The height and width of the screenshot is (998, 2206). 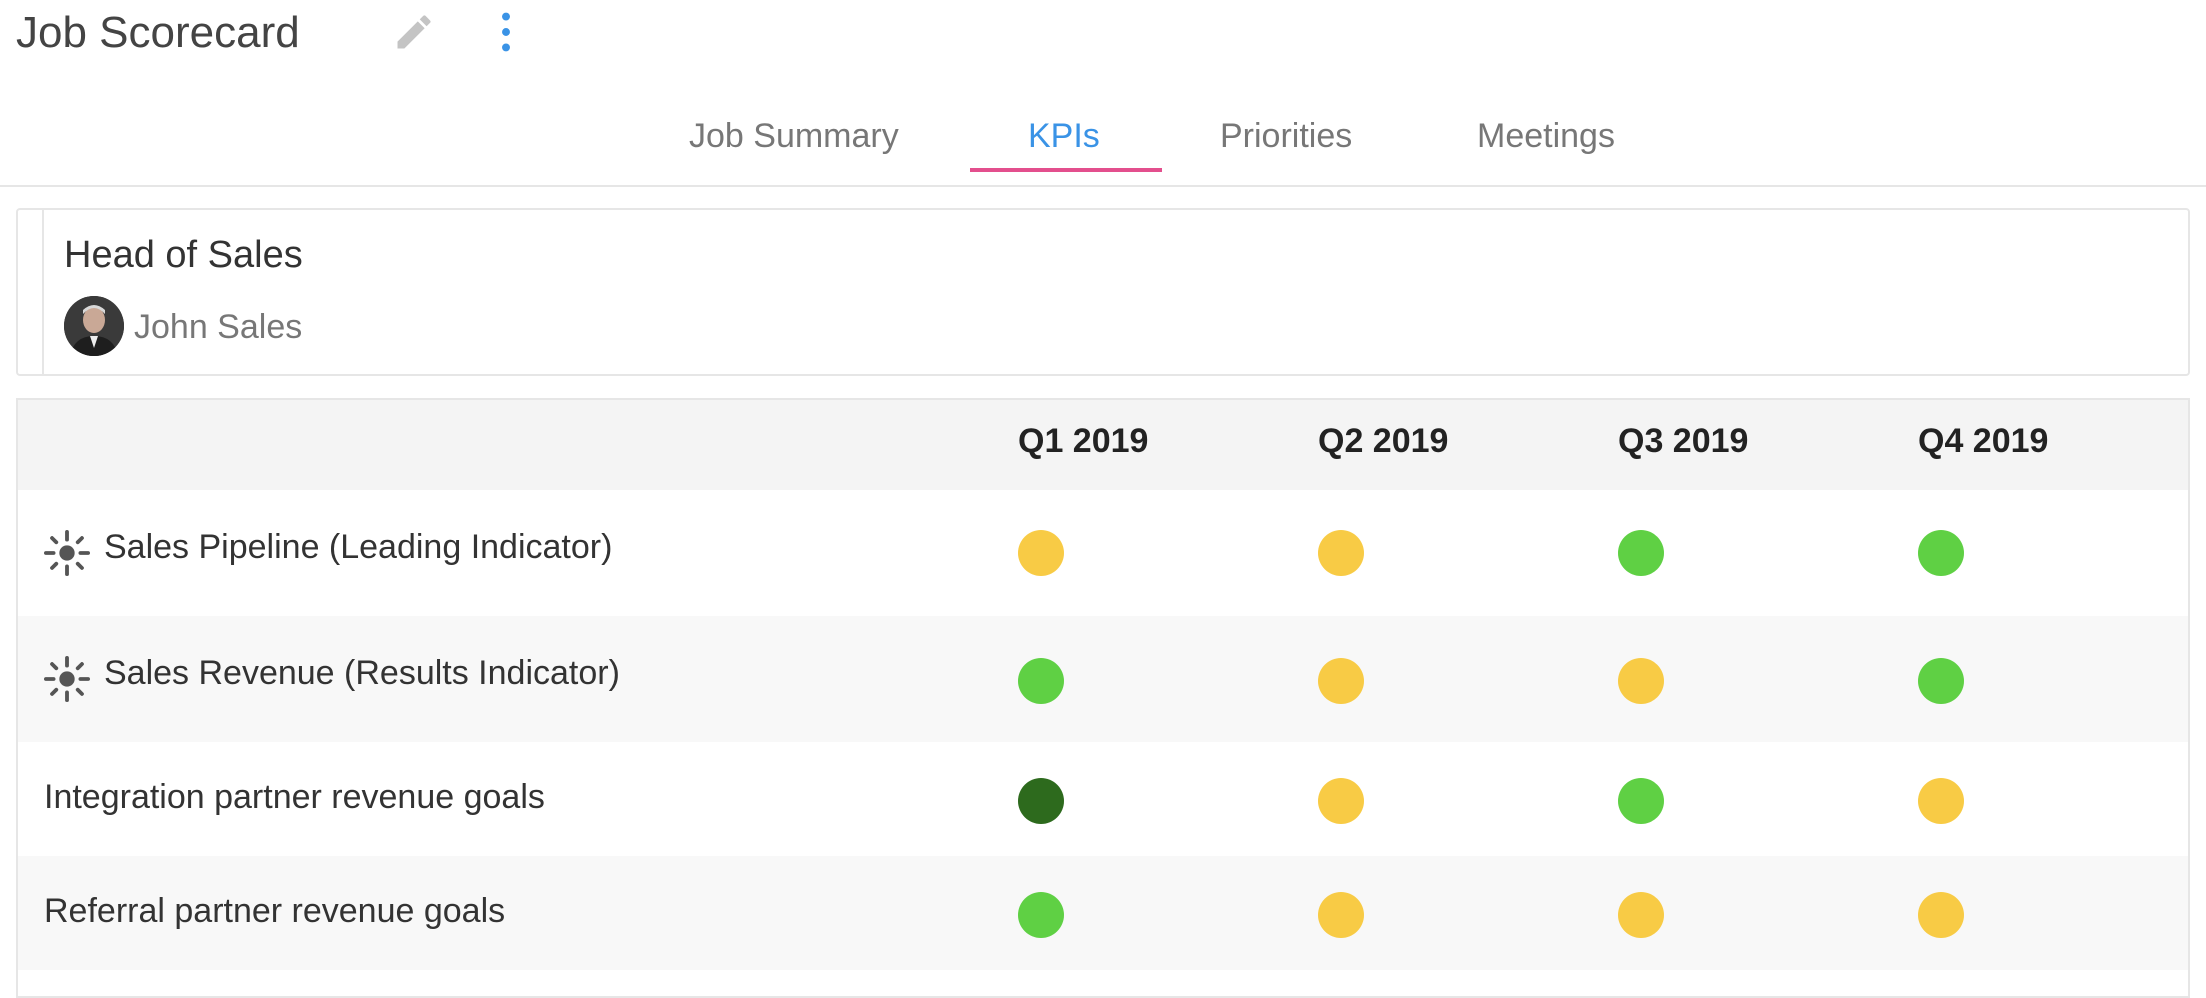 I want to click on tab-kpis: KPIs, so click(x=1064, y=136).